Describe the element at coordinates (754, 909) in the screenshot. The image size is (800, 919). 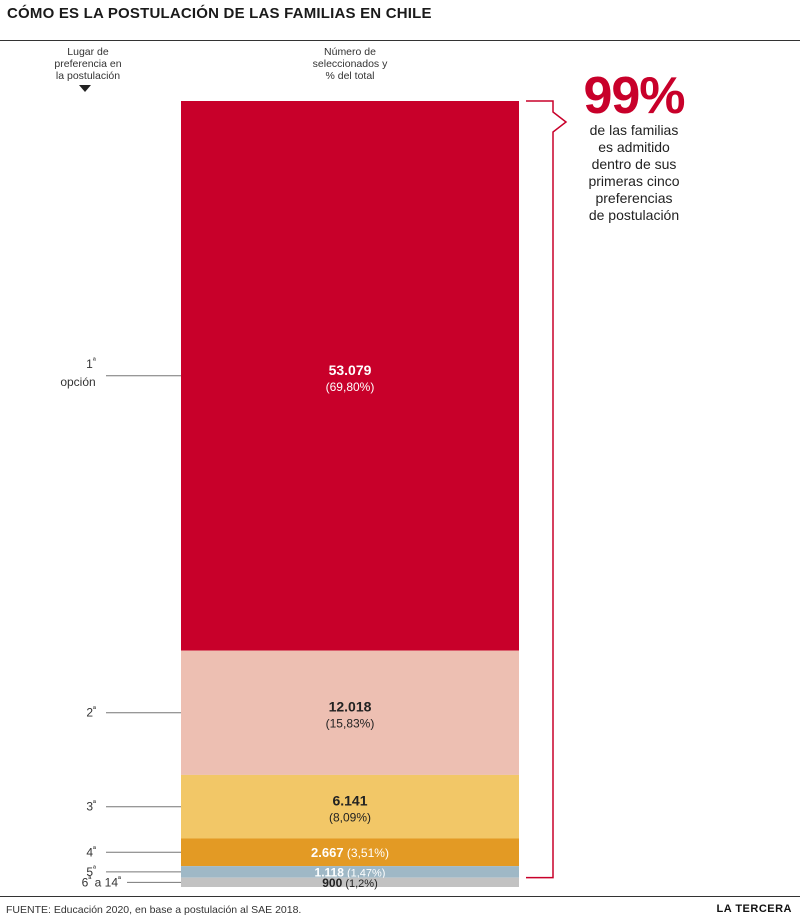
I see `brand-logo-text: LA TERCERA` at that location.